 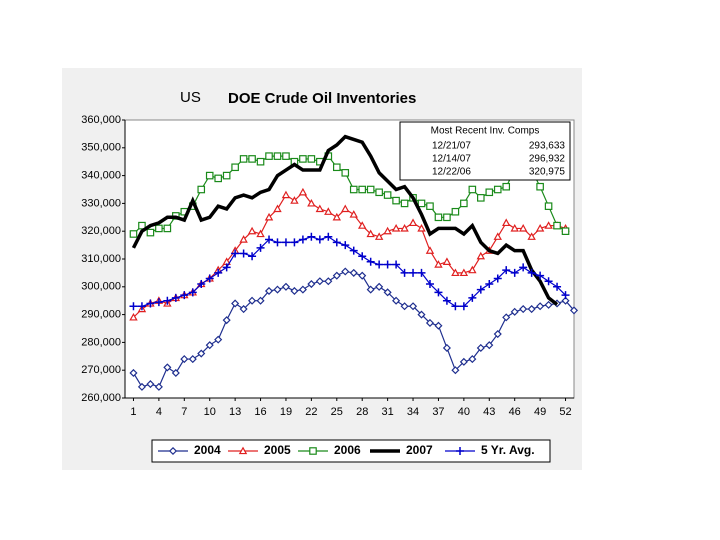 I want to click on x-tick-label: 49, so click(x=540, y=412).